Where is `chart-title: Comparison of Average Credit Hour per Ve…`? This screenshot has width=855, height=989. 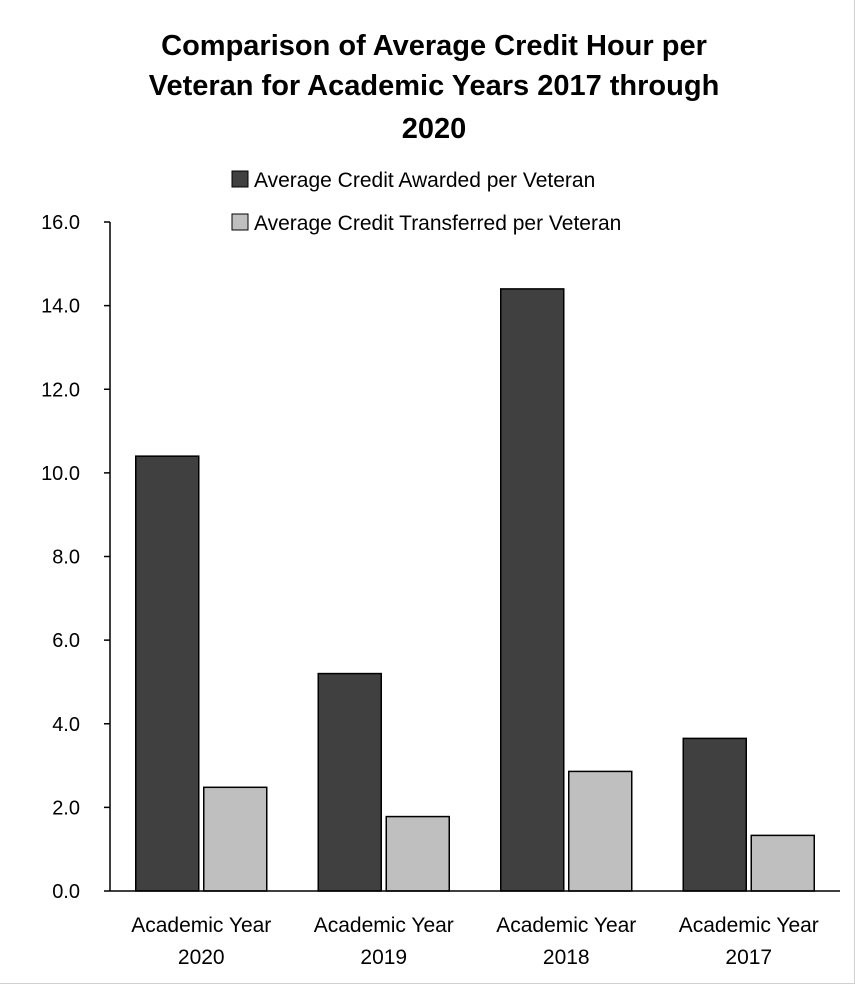 chart-title: Comparison of Average Credit Hour per Ve… is located at coordinates (434, 87).